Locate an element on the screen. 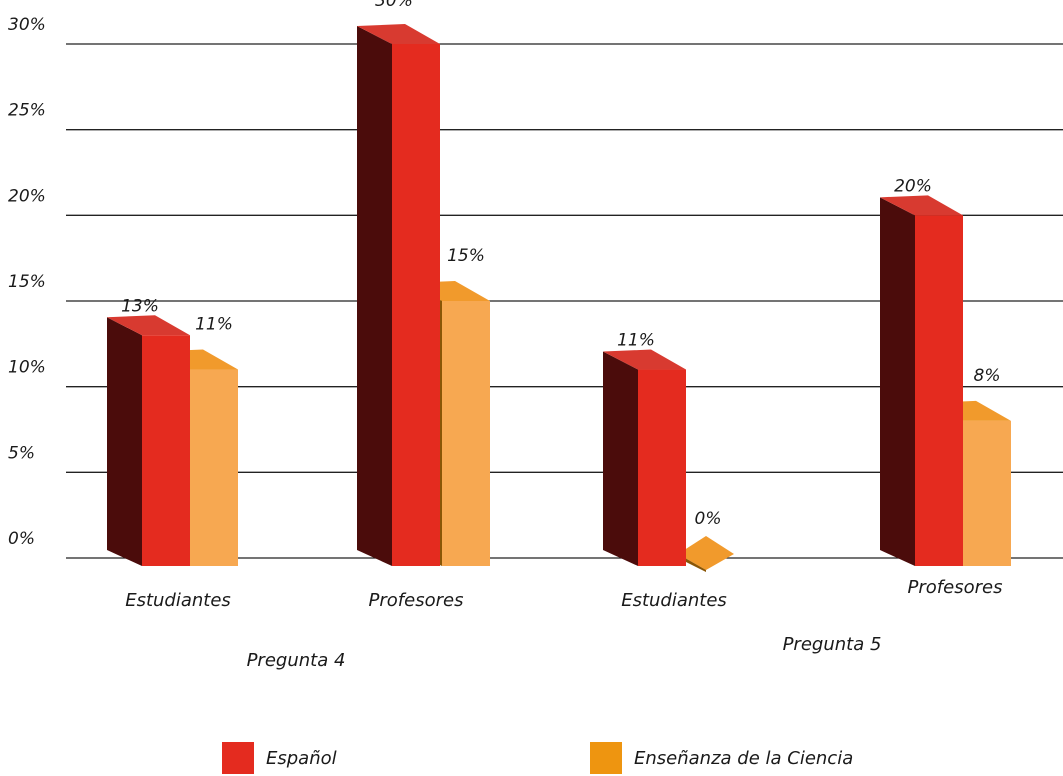 Image resolution: width=1063 pixels, height=776 pixels. legend-item-espanol: Español is located at coordinates (279, 758).